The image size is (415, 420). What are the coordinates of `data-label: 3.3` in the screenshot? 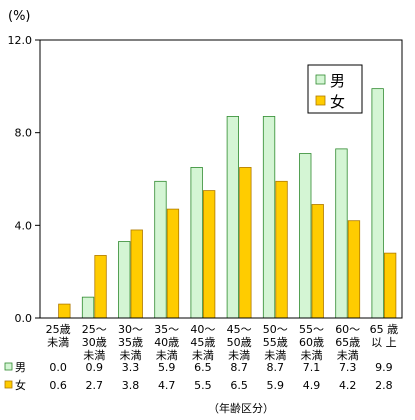 It's located at (131, 367).